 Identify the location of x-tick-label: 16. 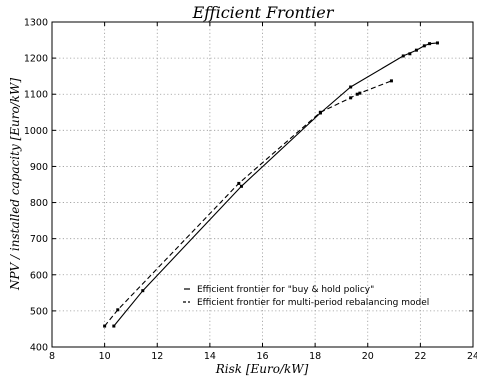
(262, 356).